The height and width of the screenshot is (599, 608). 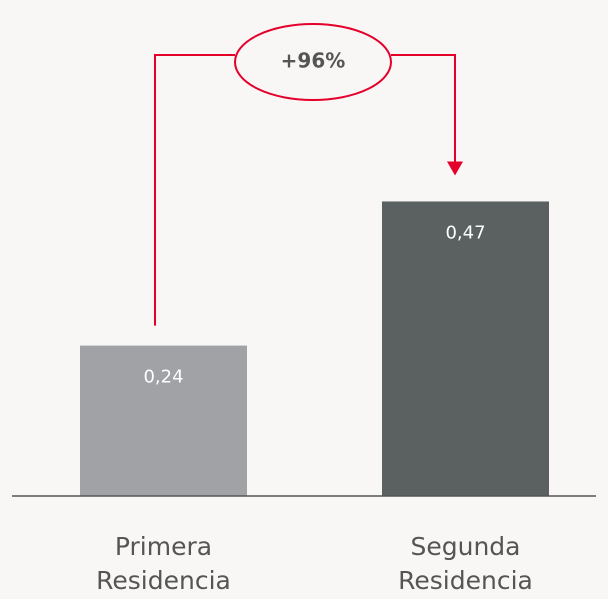 I want to click on arrowhead, so click(x=455, y=168).